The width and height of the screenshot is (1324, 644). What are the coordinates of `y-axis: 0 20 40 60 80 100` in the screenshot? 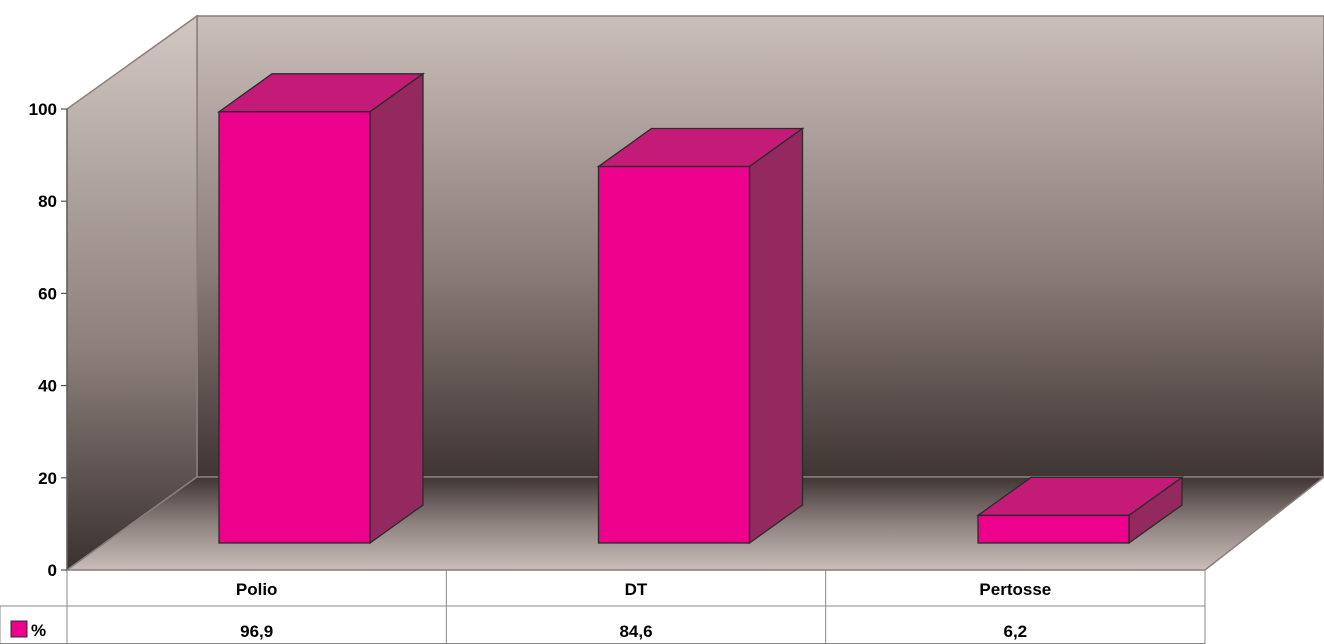 It's located at (48, 340).